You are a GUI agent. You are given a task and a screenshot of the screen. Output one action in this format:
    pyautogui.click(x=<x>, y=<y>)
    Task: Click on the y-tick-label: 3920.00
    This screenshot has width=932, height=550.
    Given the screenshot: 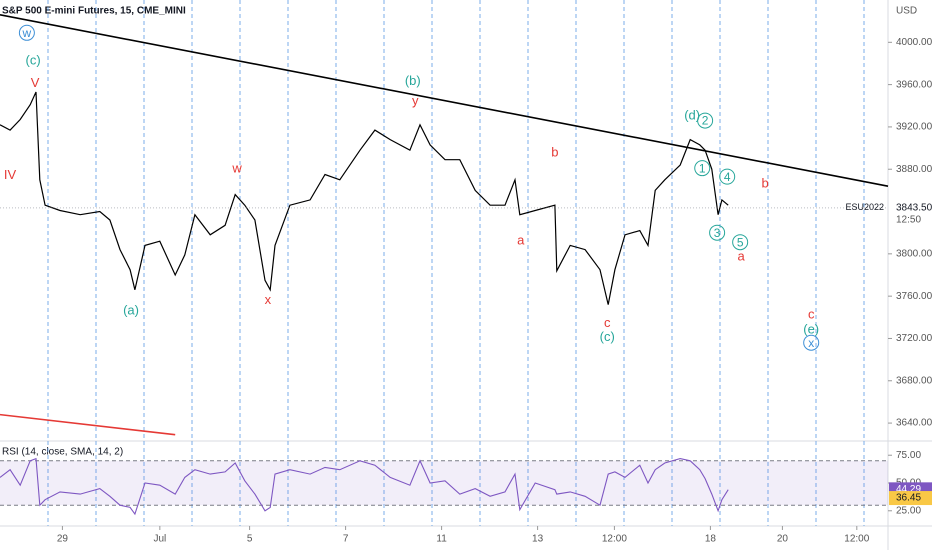 What is the action you would take?
    pyautogui.click(x=914, y=127)
    